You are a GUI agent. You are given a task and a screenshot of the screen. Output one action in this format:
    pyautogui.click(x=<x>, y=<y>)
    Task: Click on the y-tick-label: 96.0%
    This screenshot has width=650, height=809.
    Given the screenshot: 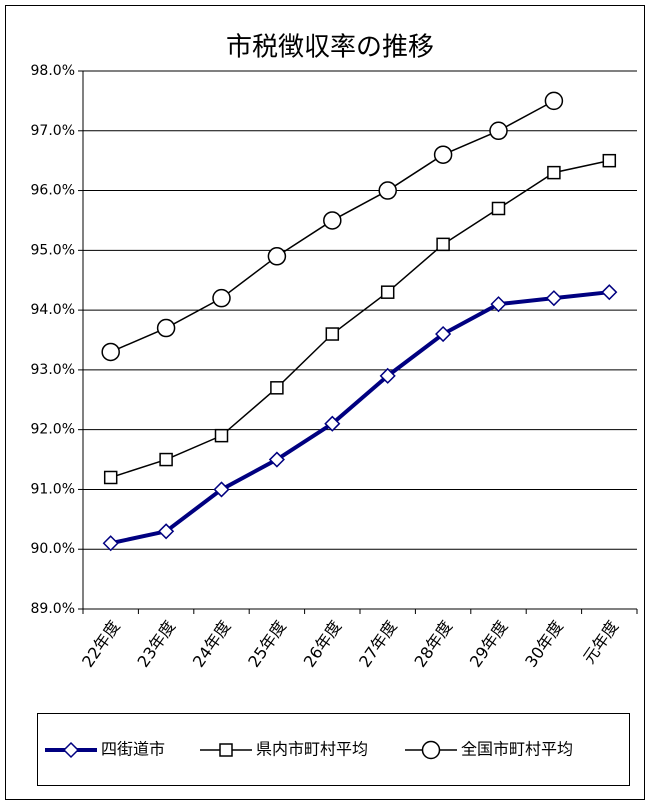 What is the action you would take?
    pyautogui.click(x=53, y=191)
    